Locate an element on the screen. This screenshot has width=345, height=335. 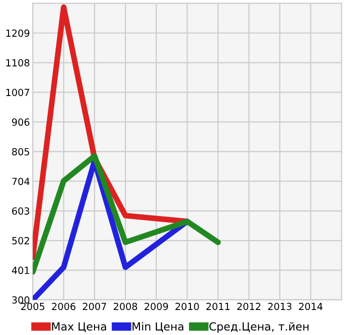
y-tick-label: 300 is located at coordinates (21, 300).